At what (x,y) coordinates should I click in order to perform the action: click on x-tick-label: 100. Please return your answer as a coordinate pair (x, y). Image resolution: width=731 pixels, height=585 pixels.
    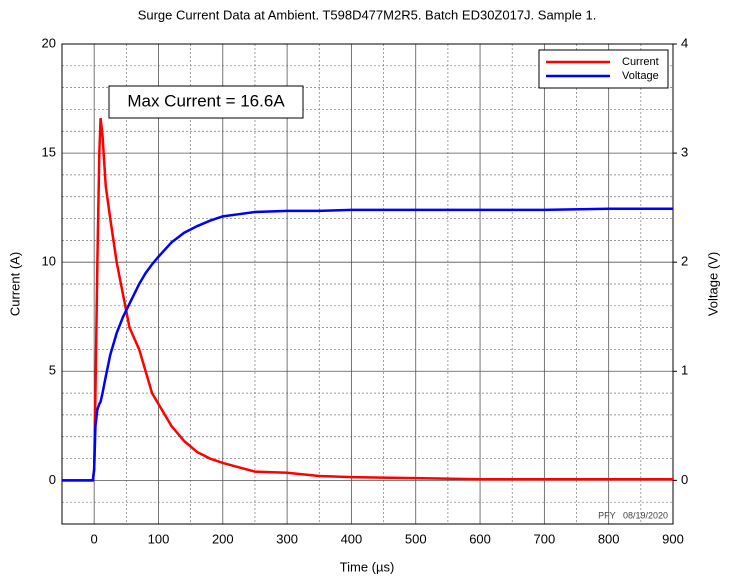
    Looking at the image, I should click on (159, 538).